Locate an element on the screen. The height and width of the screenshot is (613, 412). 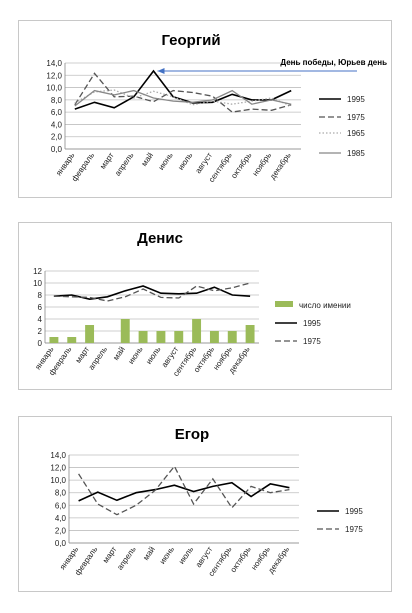
y-tick-label: 10 is located at coordinates (37, 283).